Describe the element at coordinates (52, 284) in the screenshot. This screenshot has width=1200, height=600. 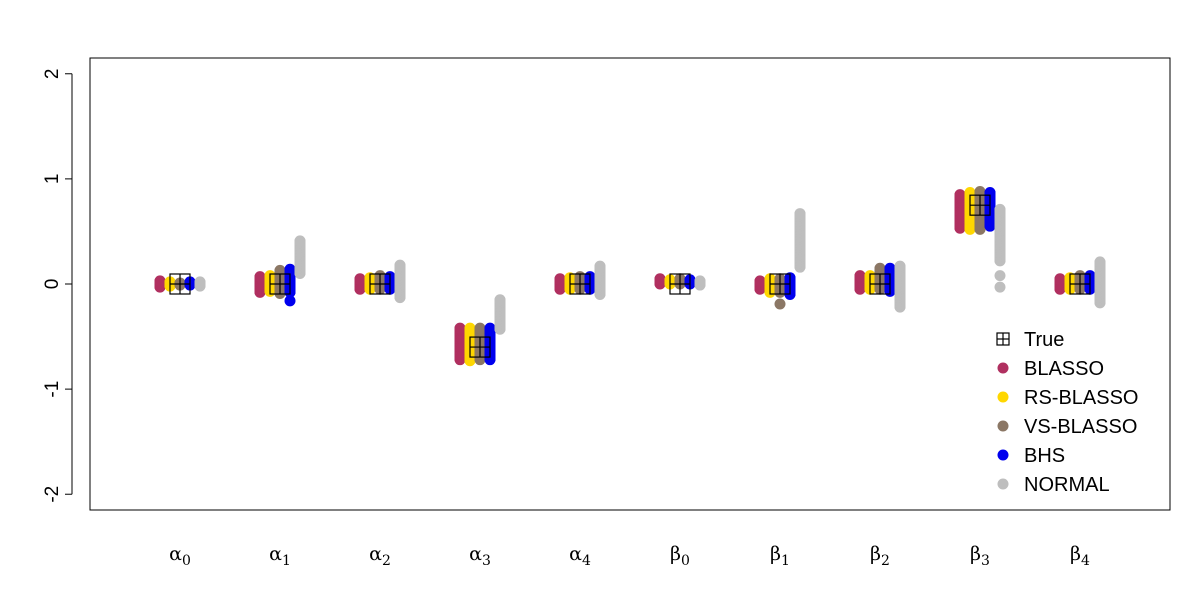
I see `y-tick-label: 0` at that location.